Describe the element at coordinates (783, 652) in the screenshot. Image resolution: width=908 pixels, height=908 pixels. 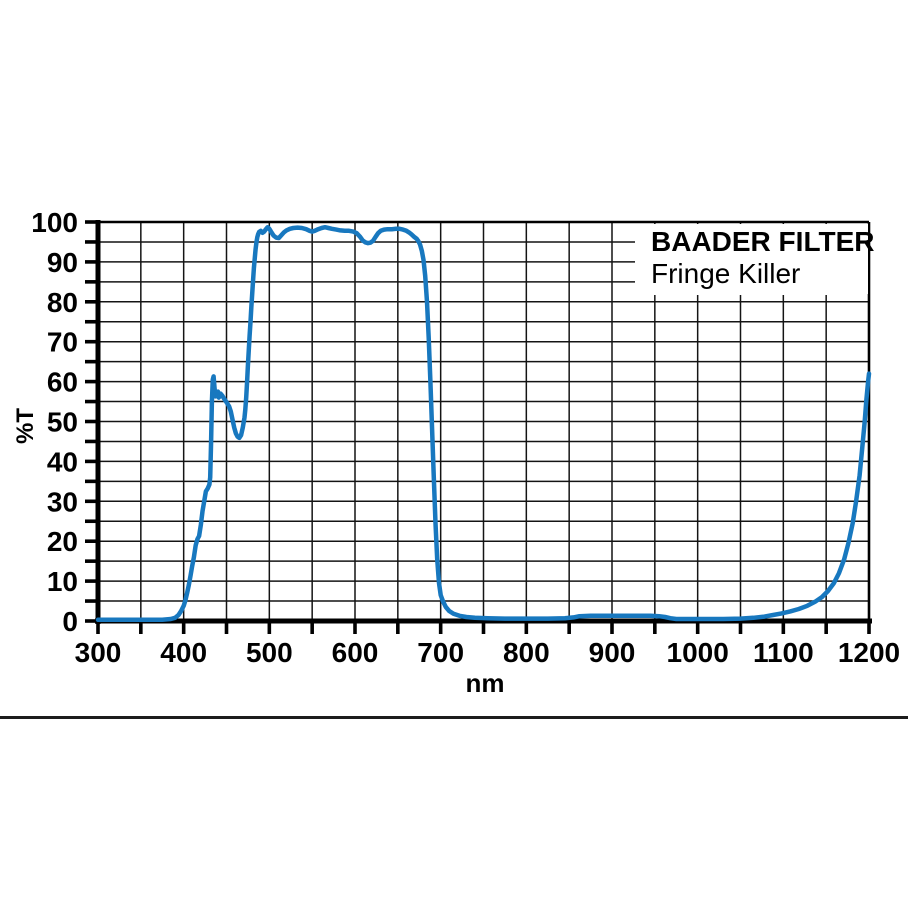
I see `x-tick-label: 1100` at that location.